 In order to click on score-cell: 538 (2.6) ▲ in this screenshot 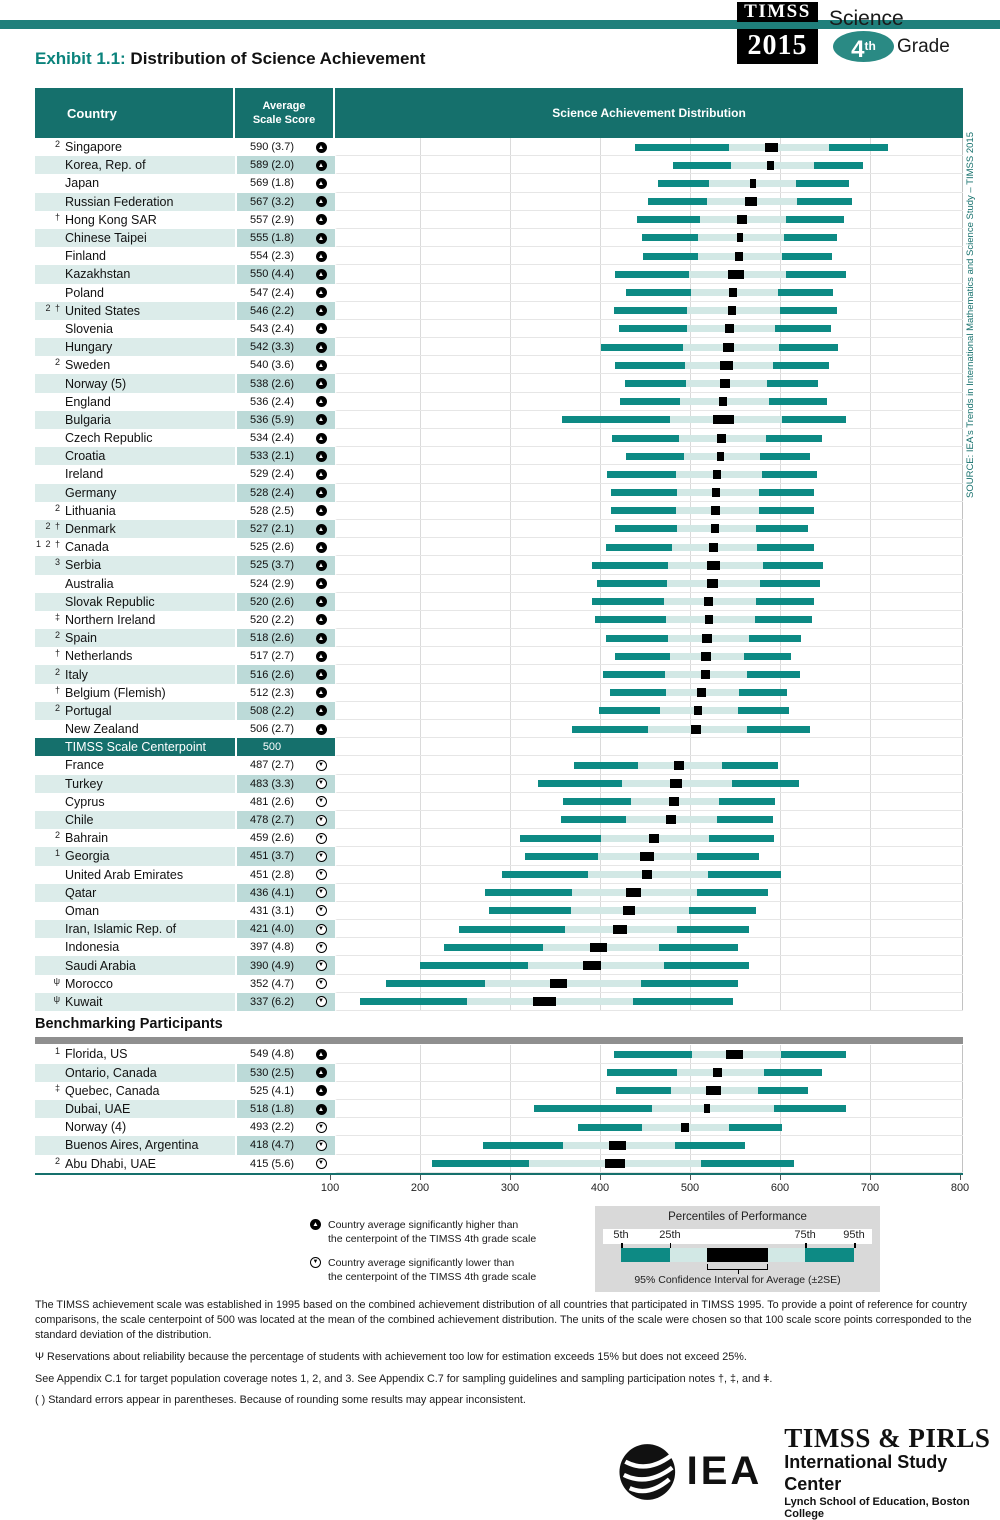, I will do `click(285, 383)`.